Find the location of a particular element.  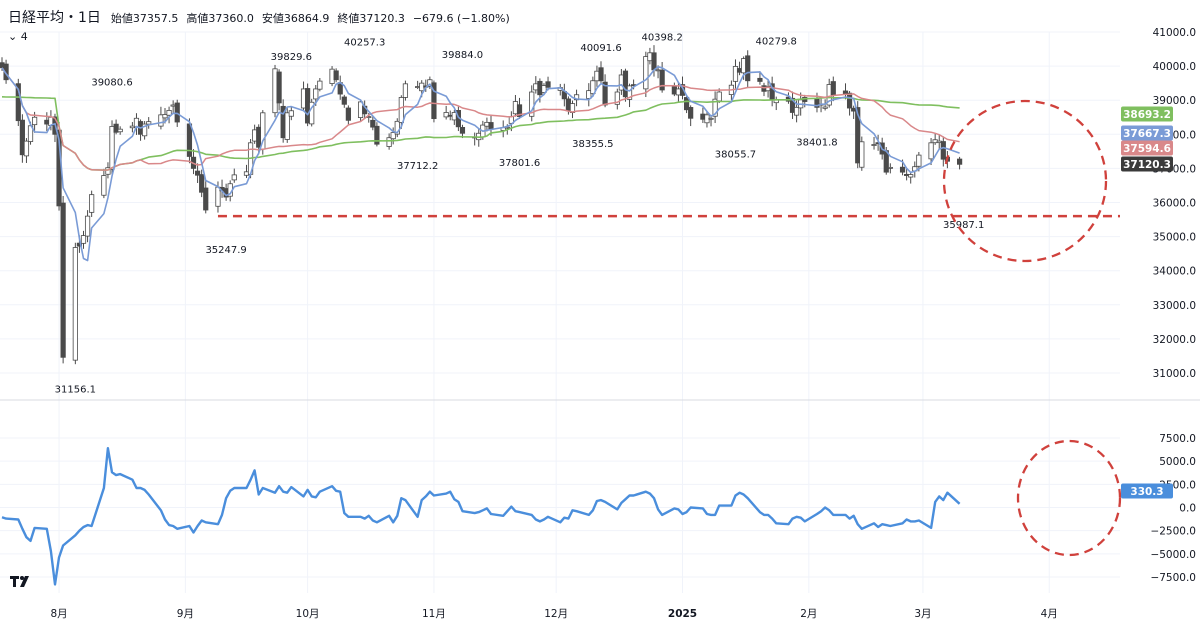

x-tick-label: 11月 is located at coordinates (434, 614).